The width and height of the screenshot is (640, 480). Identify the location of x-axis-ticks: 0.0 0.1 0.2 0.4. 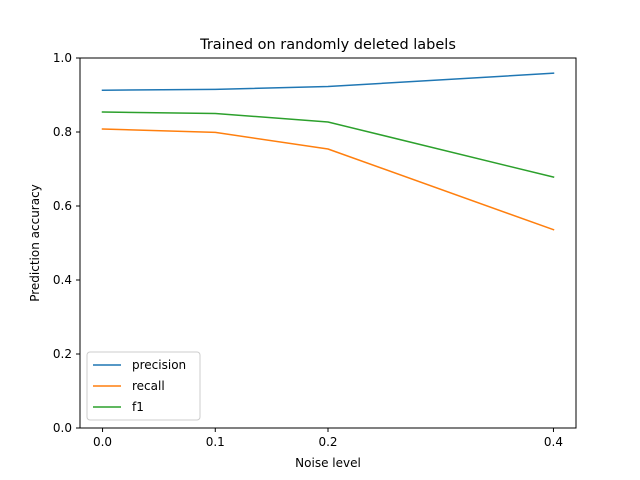
(328, 438).